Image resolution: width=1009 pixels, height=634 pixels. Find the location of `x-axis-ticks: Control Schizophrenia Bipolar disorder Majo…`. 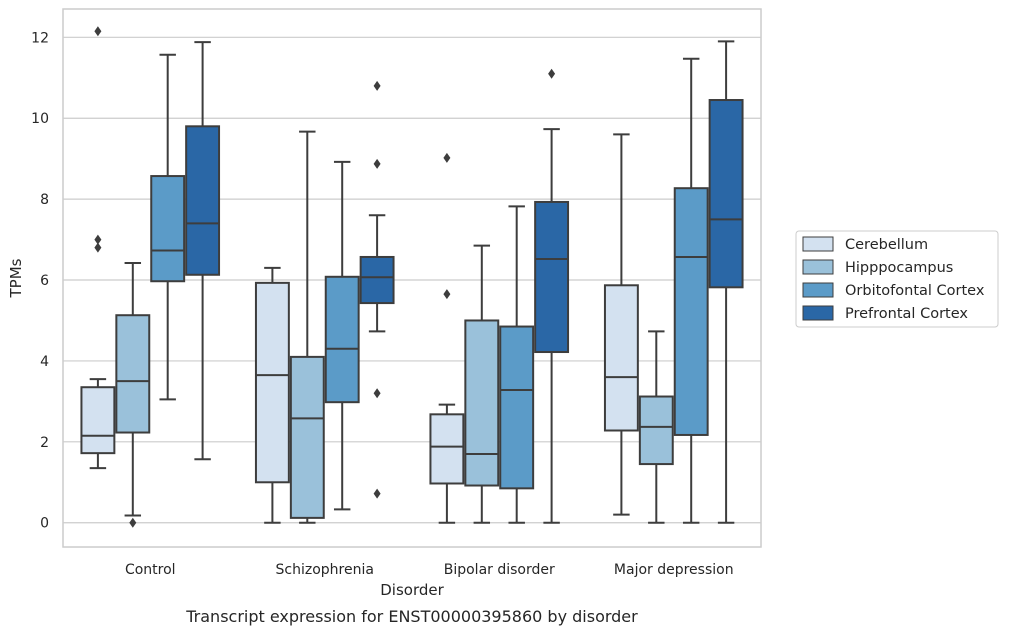

x-axis-ticks: Control Schizophrenia Bipolar disorder Majo… is located at coordinates (429, 570).